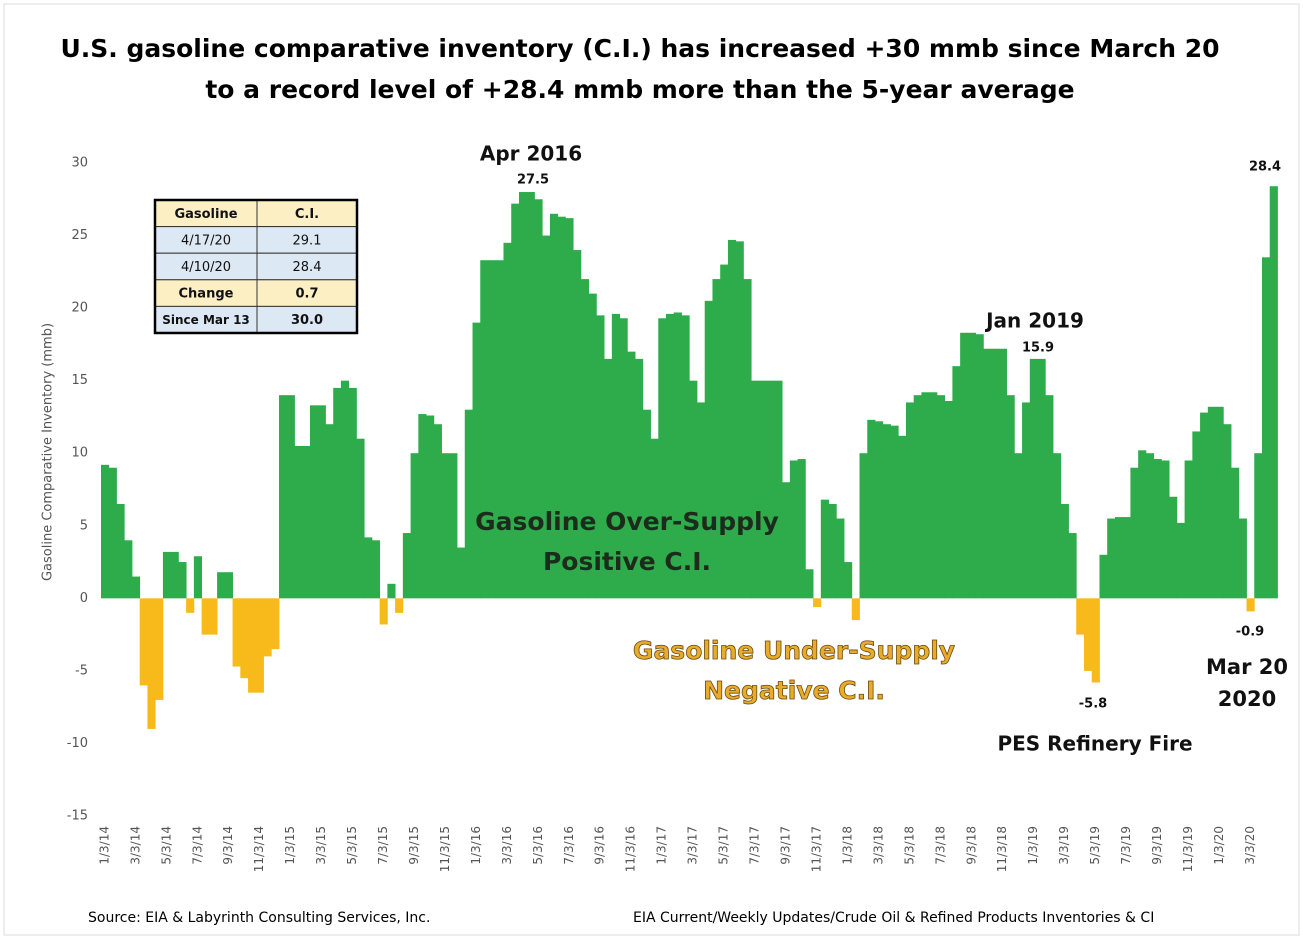 The image size is (1303, 939). I want to click on x-tick-label: 9/3/16, so click(600, 845).